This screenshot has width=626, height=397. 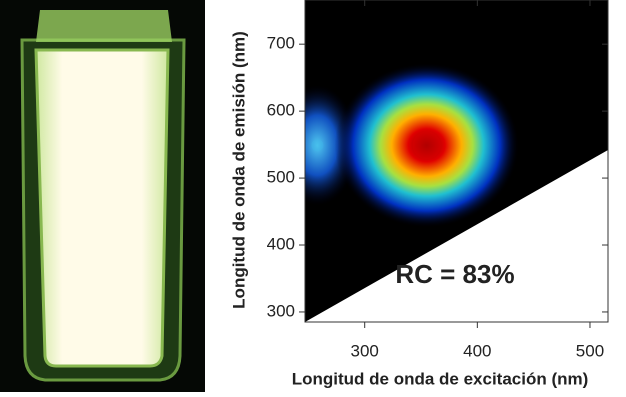 What do you see at coordinates (477, 350) in the screenshot?
I see `x-tick-label: 400` at bounding box center [477, 350].